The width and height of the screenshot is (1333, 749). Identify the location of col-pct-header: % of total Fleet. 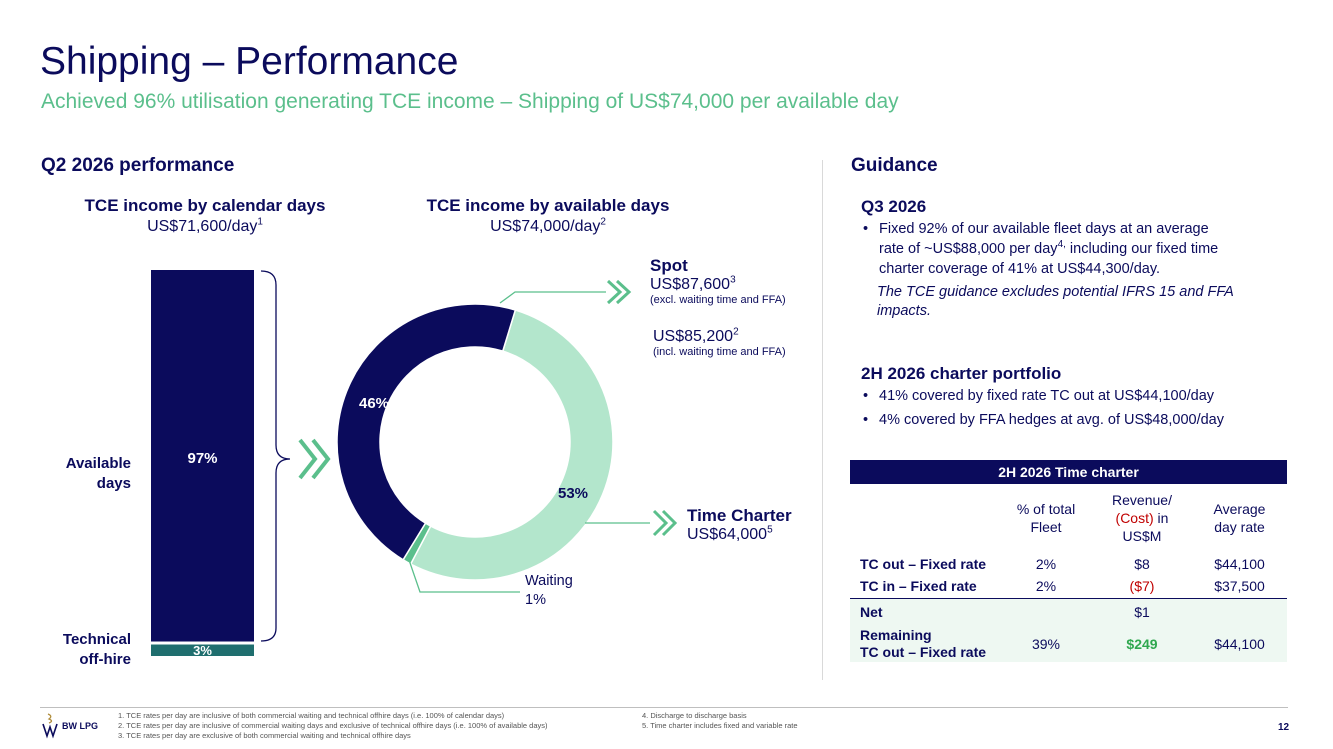
(1046, 518).